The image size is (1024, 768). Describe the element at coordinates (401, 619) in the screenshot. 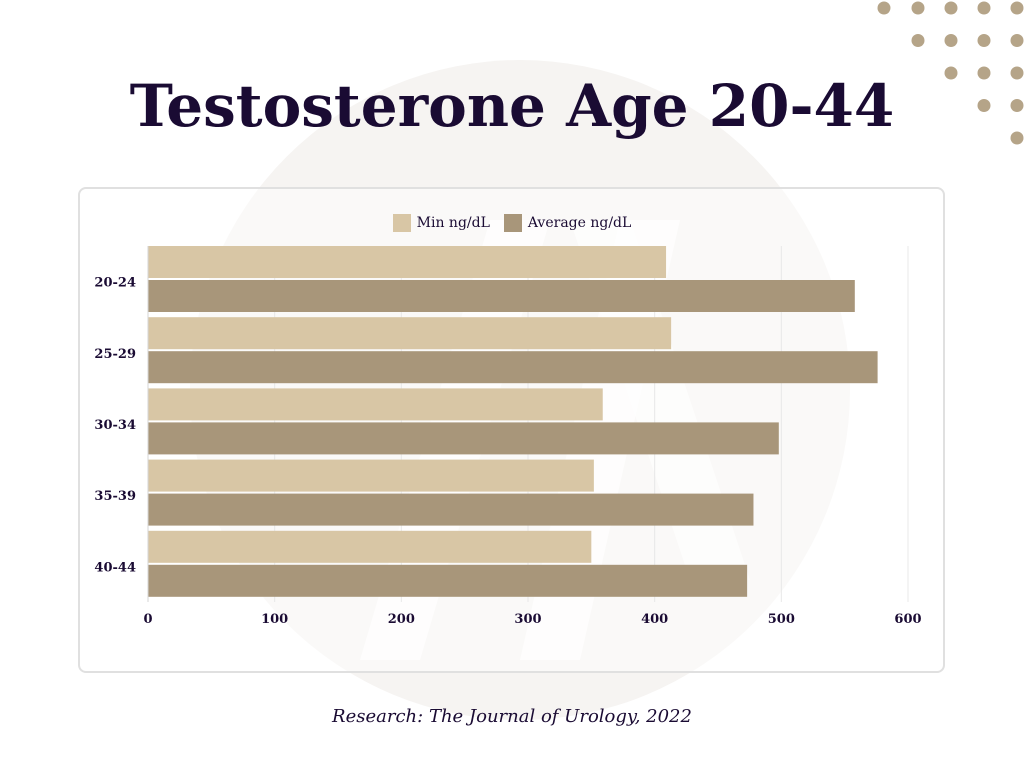

I see `x-tick-label: 200` at that location.